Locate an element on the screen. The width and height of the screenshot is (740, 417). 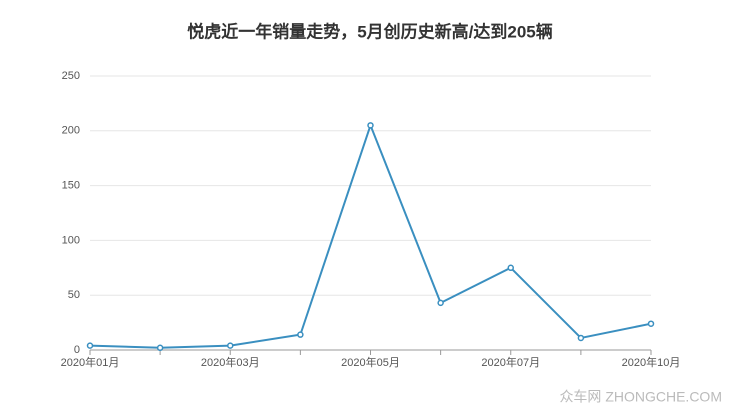
x-tick-label: 2020年01月 is located at coordinates (90, 362).